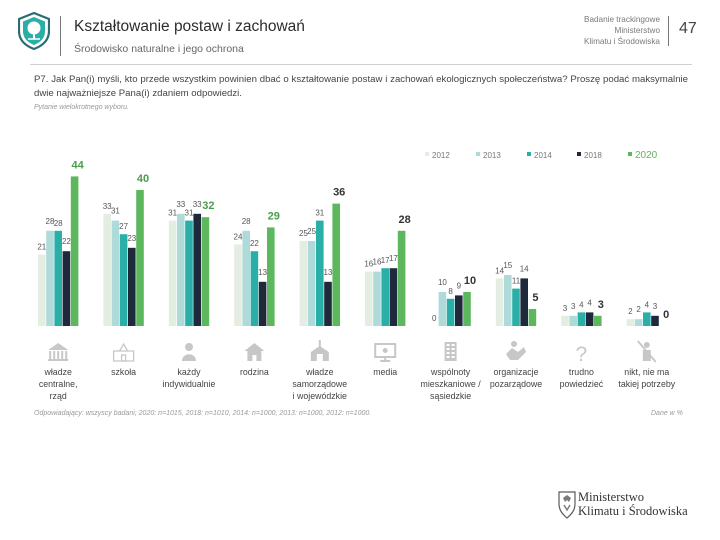 This screenshot has height=540, width=720. I want to click on legend-label-2013: 2013, so click(492, 155).